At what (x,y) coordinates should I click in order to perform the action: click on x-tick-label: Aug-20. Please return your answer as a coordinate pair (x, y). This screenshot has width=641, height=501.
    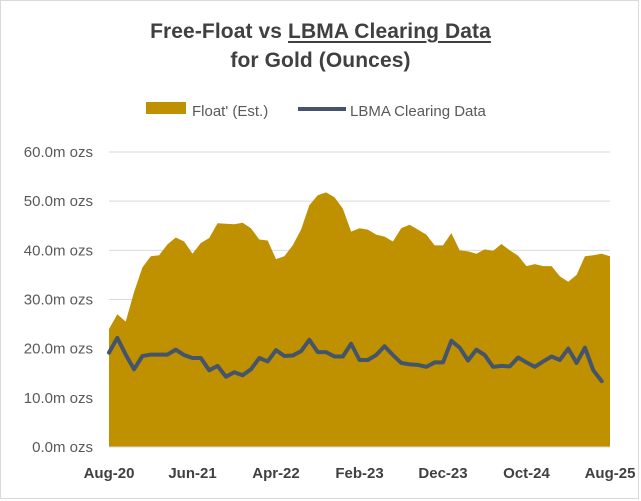
    Looking at the image, I should click on (109, 473).